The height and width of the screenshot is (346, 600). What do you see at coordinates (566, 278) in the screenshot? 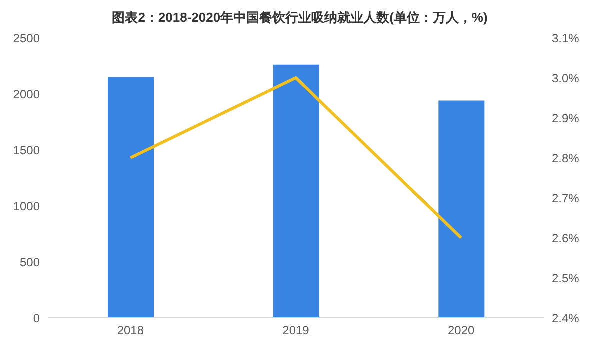
I see `y2-tick-label: 2.5%` at bounding box center [566, 278].